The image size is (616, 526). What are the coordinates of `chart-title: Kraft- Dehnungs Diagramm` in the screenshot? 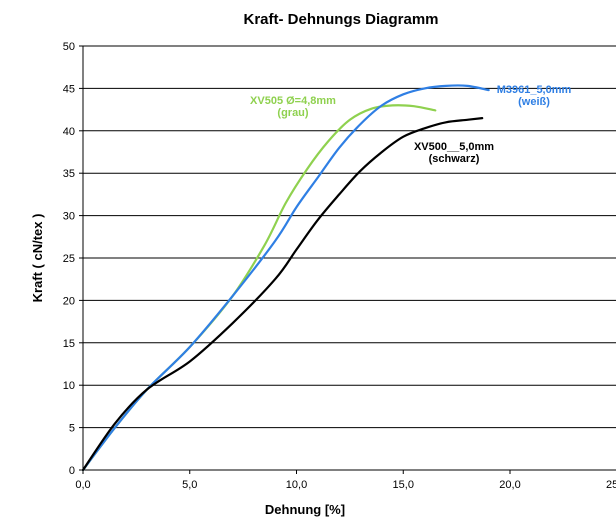 It's located at (340, 19).